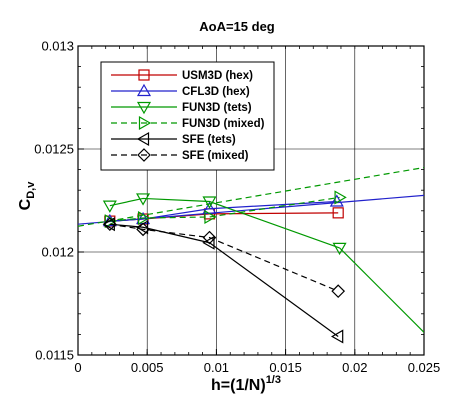 The image size is (450, 400). I want to click on y-tick-label: 0.012, so click(57, 252).